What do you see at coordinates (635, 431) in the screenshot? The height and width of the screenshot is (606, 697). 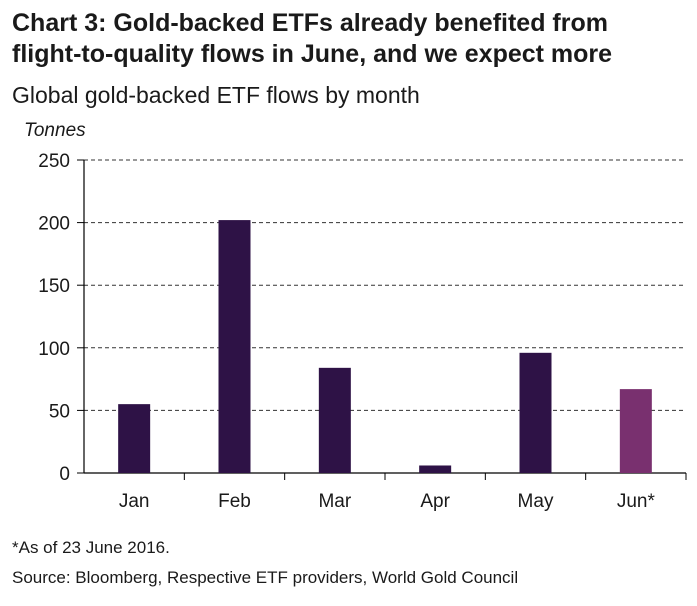 I see `bar-jun` at bounding box center [635, 431].